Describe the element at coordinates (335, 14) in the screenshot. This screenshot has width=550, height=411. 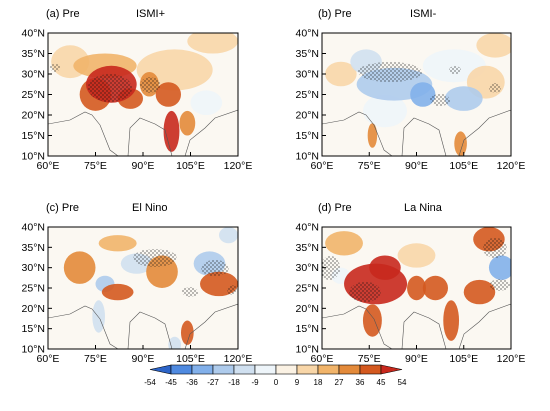
I see `panel-b-label: (b) Pre` at that location.